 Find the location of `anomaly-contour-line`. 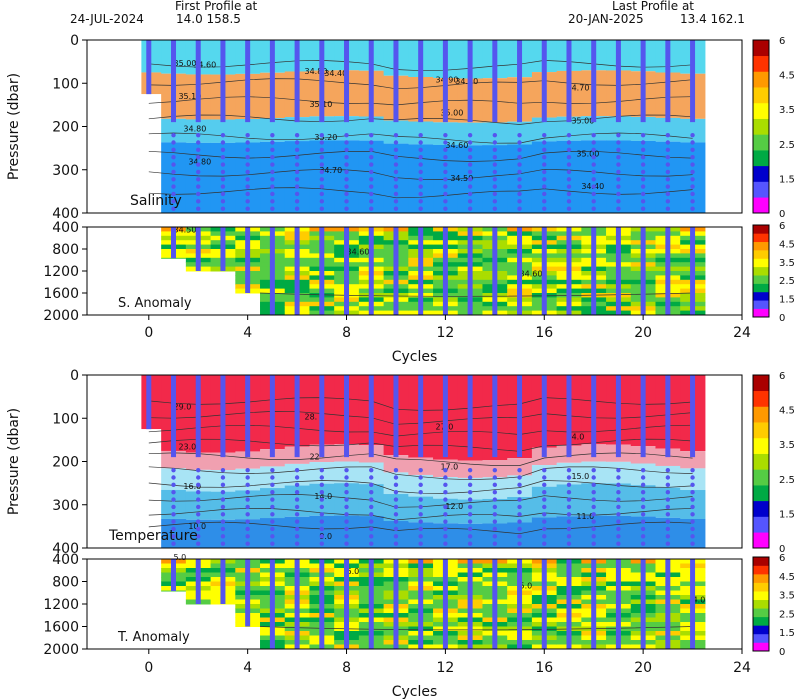

anomaly-contour-line is located at coordinates (476, 294).